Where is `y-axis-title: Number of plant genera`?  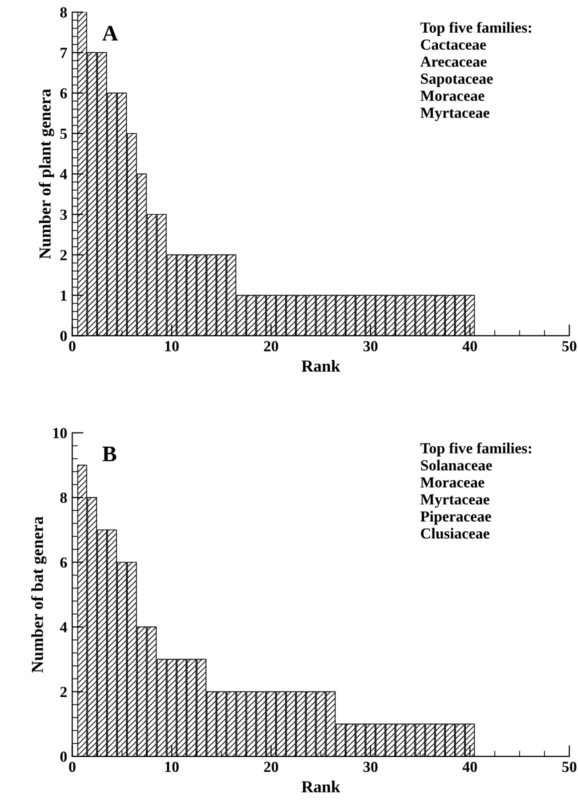
y-axis-title: Number of plant genera is located at coordinates (46, 173).